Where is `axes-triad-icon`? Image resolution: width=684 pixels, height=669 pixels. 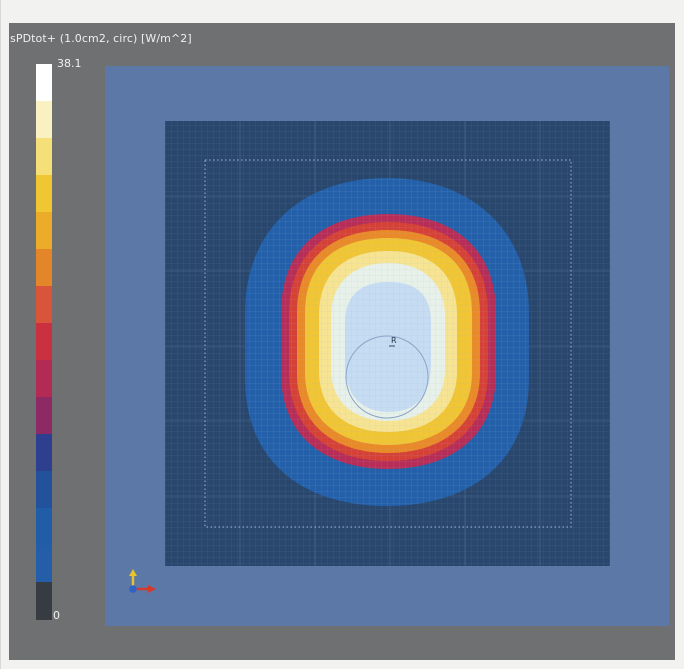
axes-triad-icon is located at coordinates (142, 581).